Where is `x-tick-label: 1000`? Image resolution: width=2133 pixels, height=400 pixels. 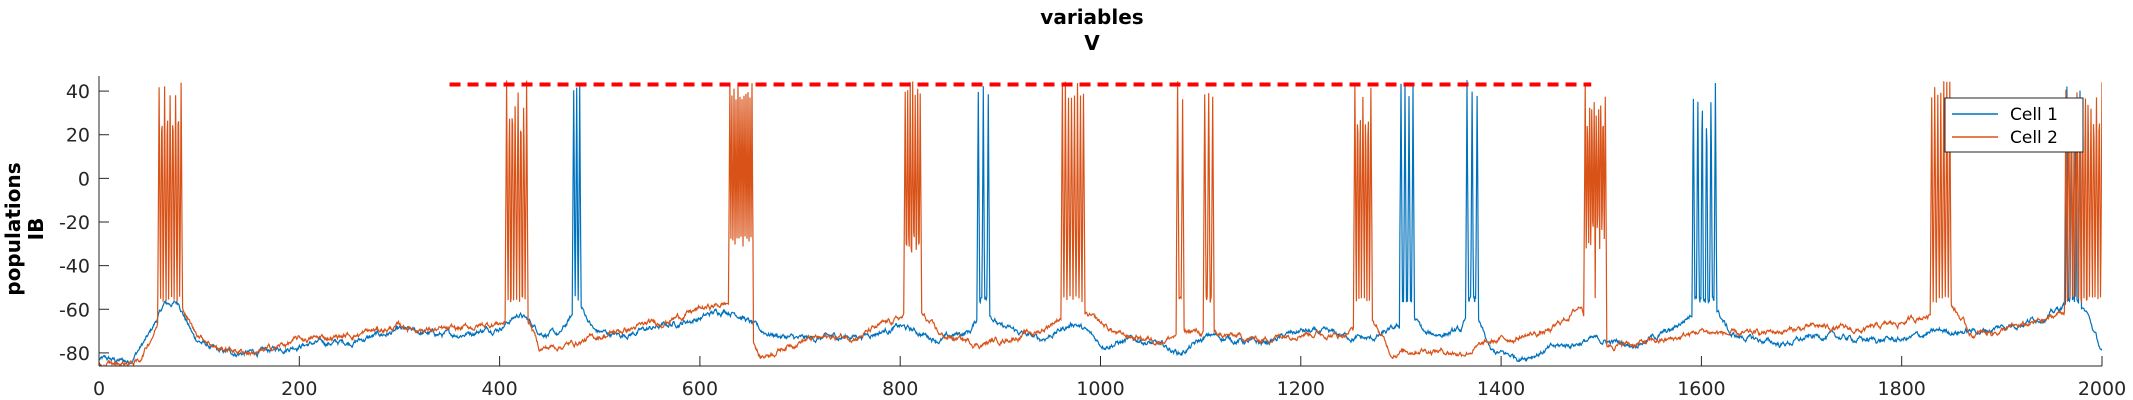 x-tick-label: 1000 is located at coordinates (1100, 389).